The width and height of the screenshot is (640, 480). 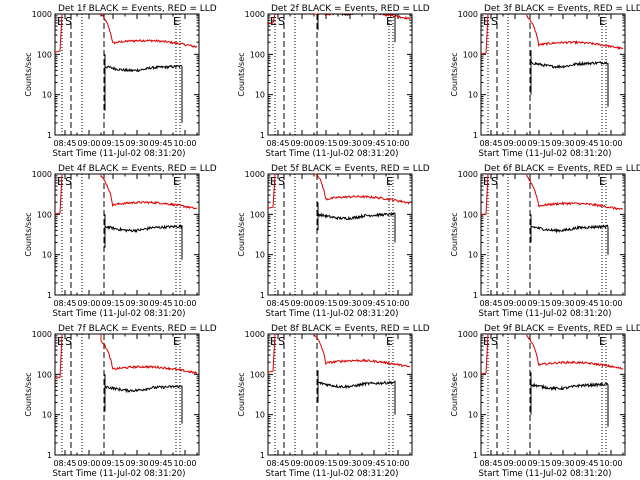 I want to click on x-tick-label: 09:00, so click(x=88, y=303).